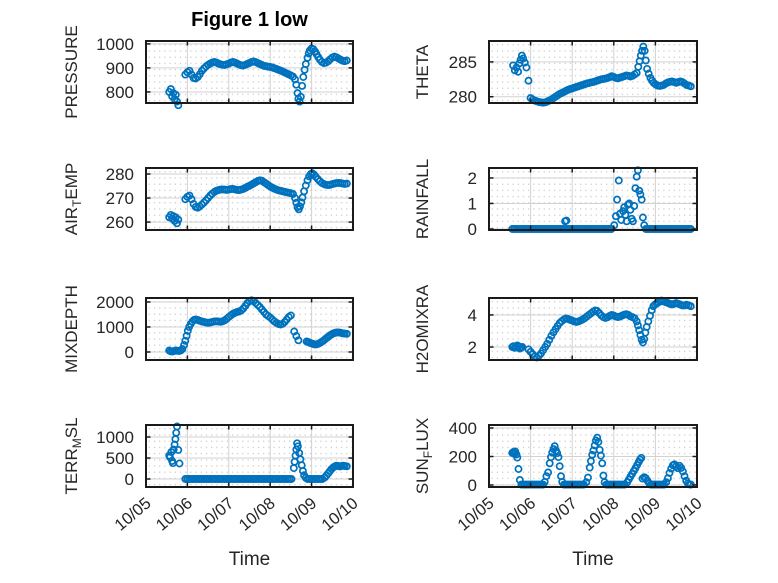 Image resolution: width=778 pixels, height=583 pixels. Describe the element at coordinates (257, 514) in the screenshot. I see `svg-text: 10/08` at that location.